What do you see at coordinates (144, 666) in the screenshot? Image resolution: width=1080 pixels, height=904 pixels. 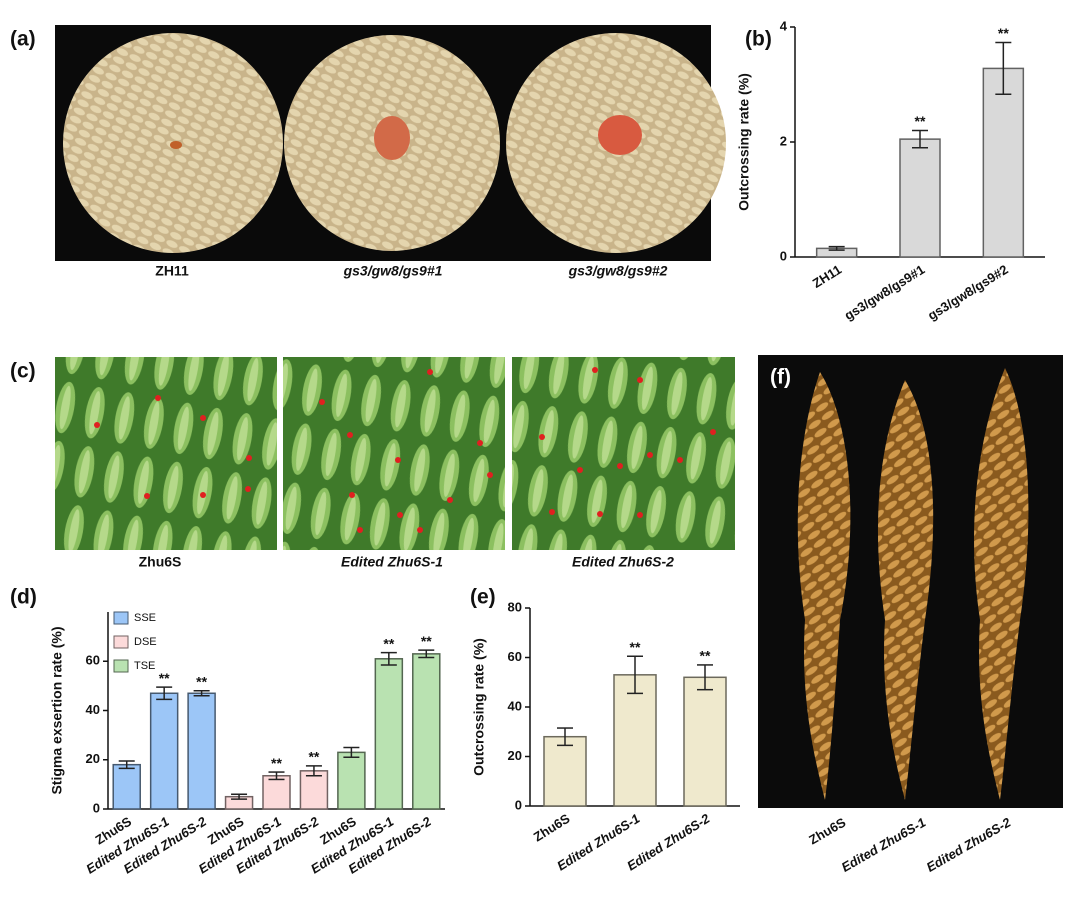 I see `legend-label: TSE` at bounding box center [144, 666].